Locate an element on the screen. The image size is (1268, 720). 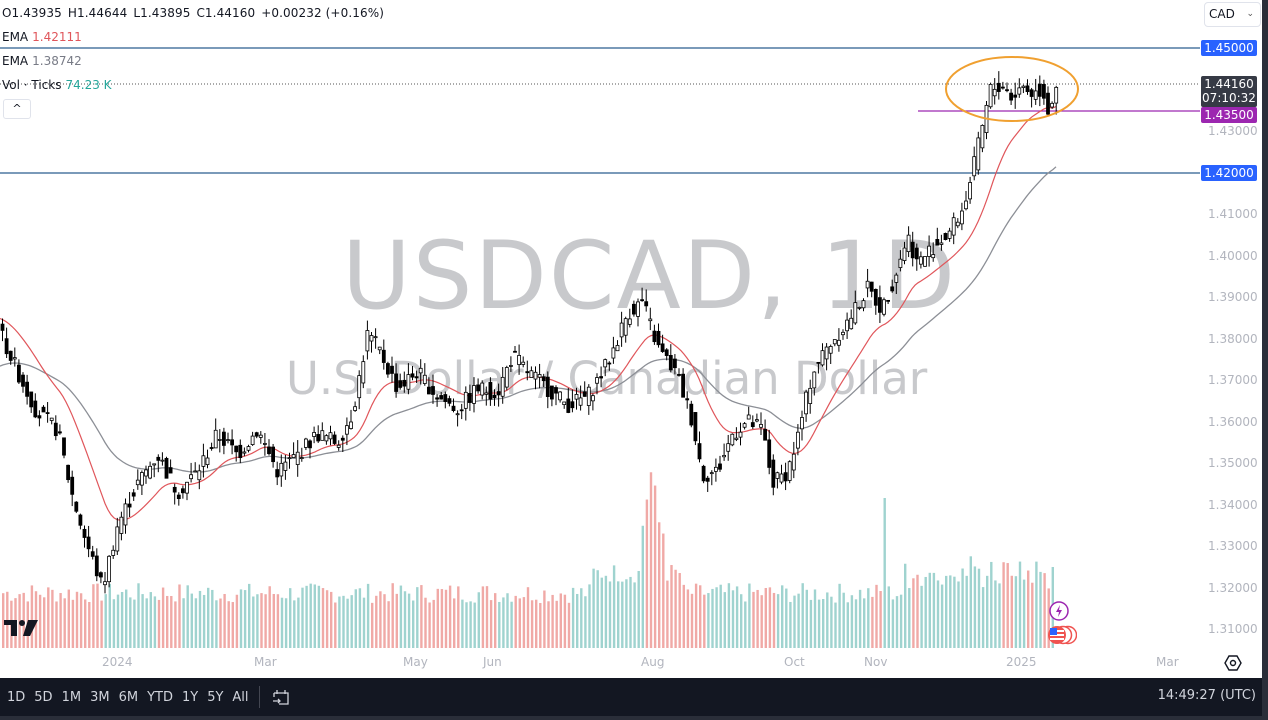
lightning-icon is located at coordinates (1059, 611).